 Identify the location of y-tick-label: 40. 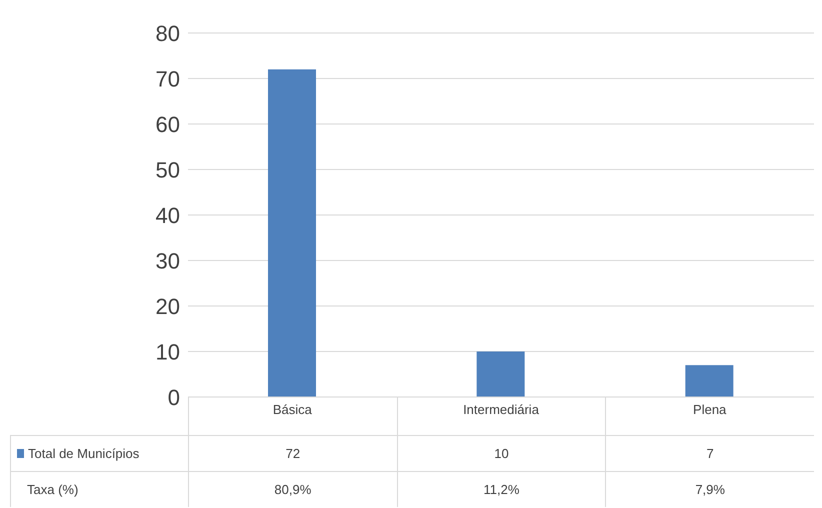
(168, 215).